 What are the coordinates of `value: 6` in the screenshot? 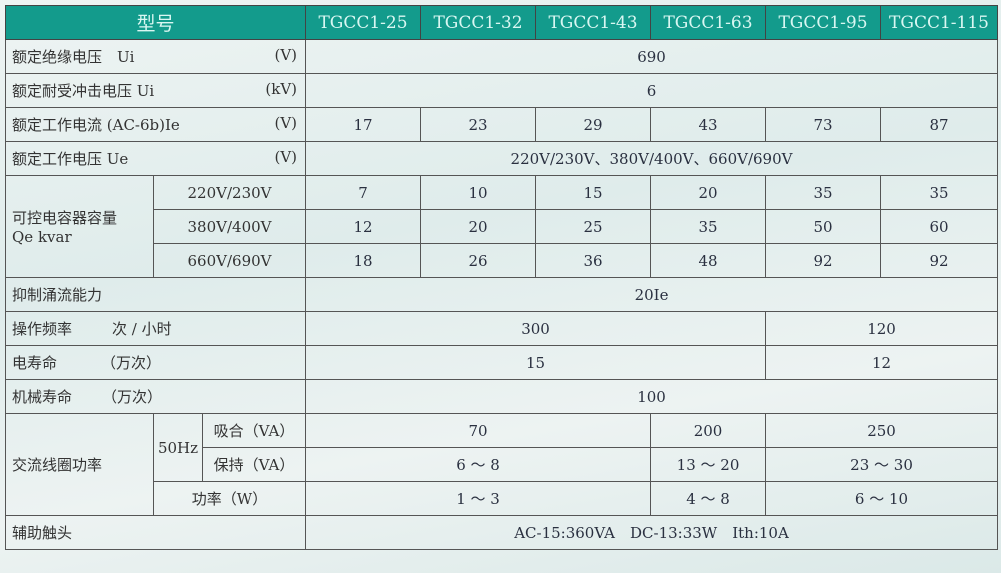 It's located at (652, 90).